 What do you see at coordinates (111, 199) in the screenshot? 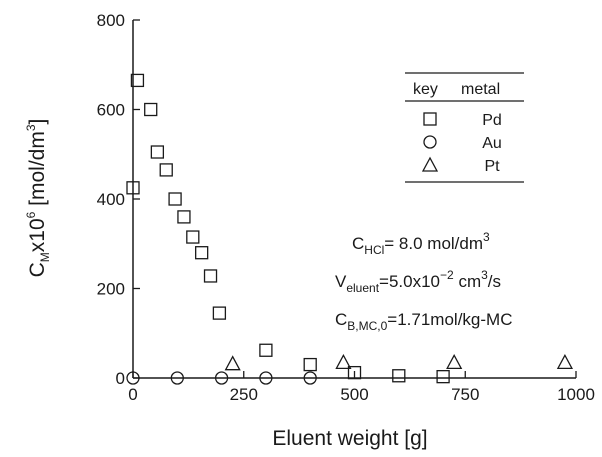
I see `y-tick-label-400: 400` at bounding box center [111, 199].